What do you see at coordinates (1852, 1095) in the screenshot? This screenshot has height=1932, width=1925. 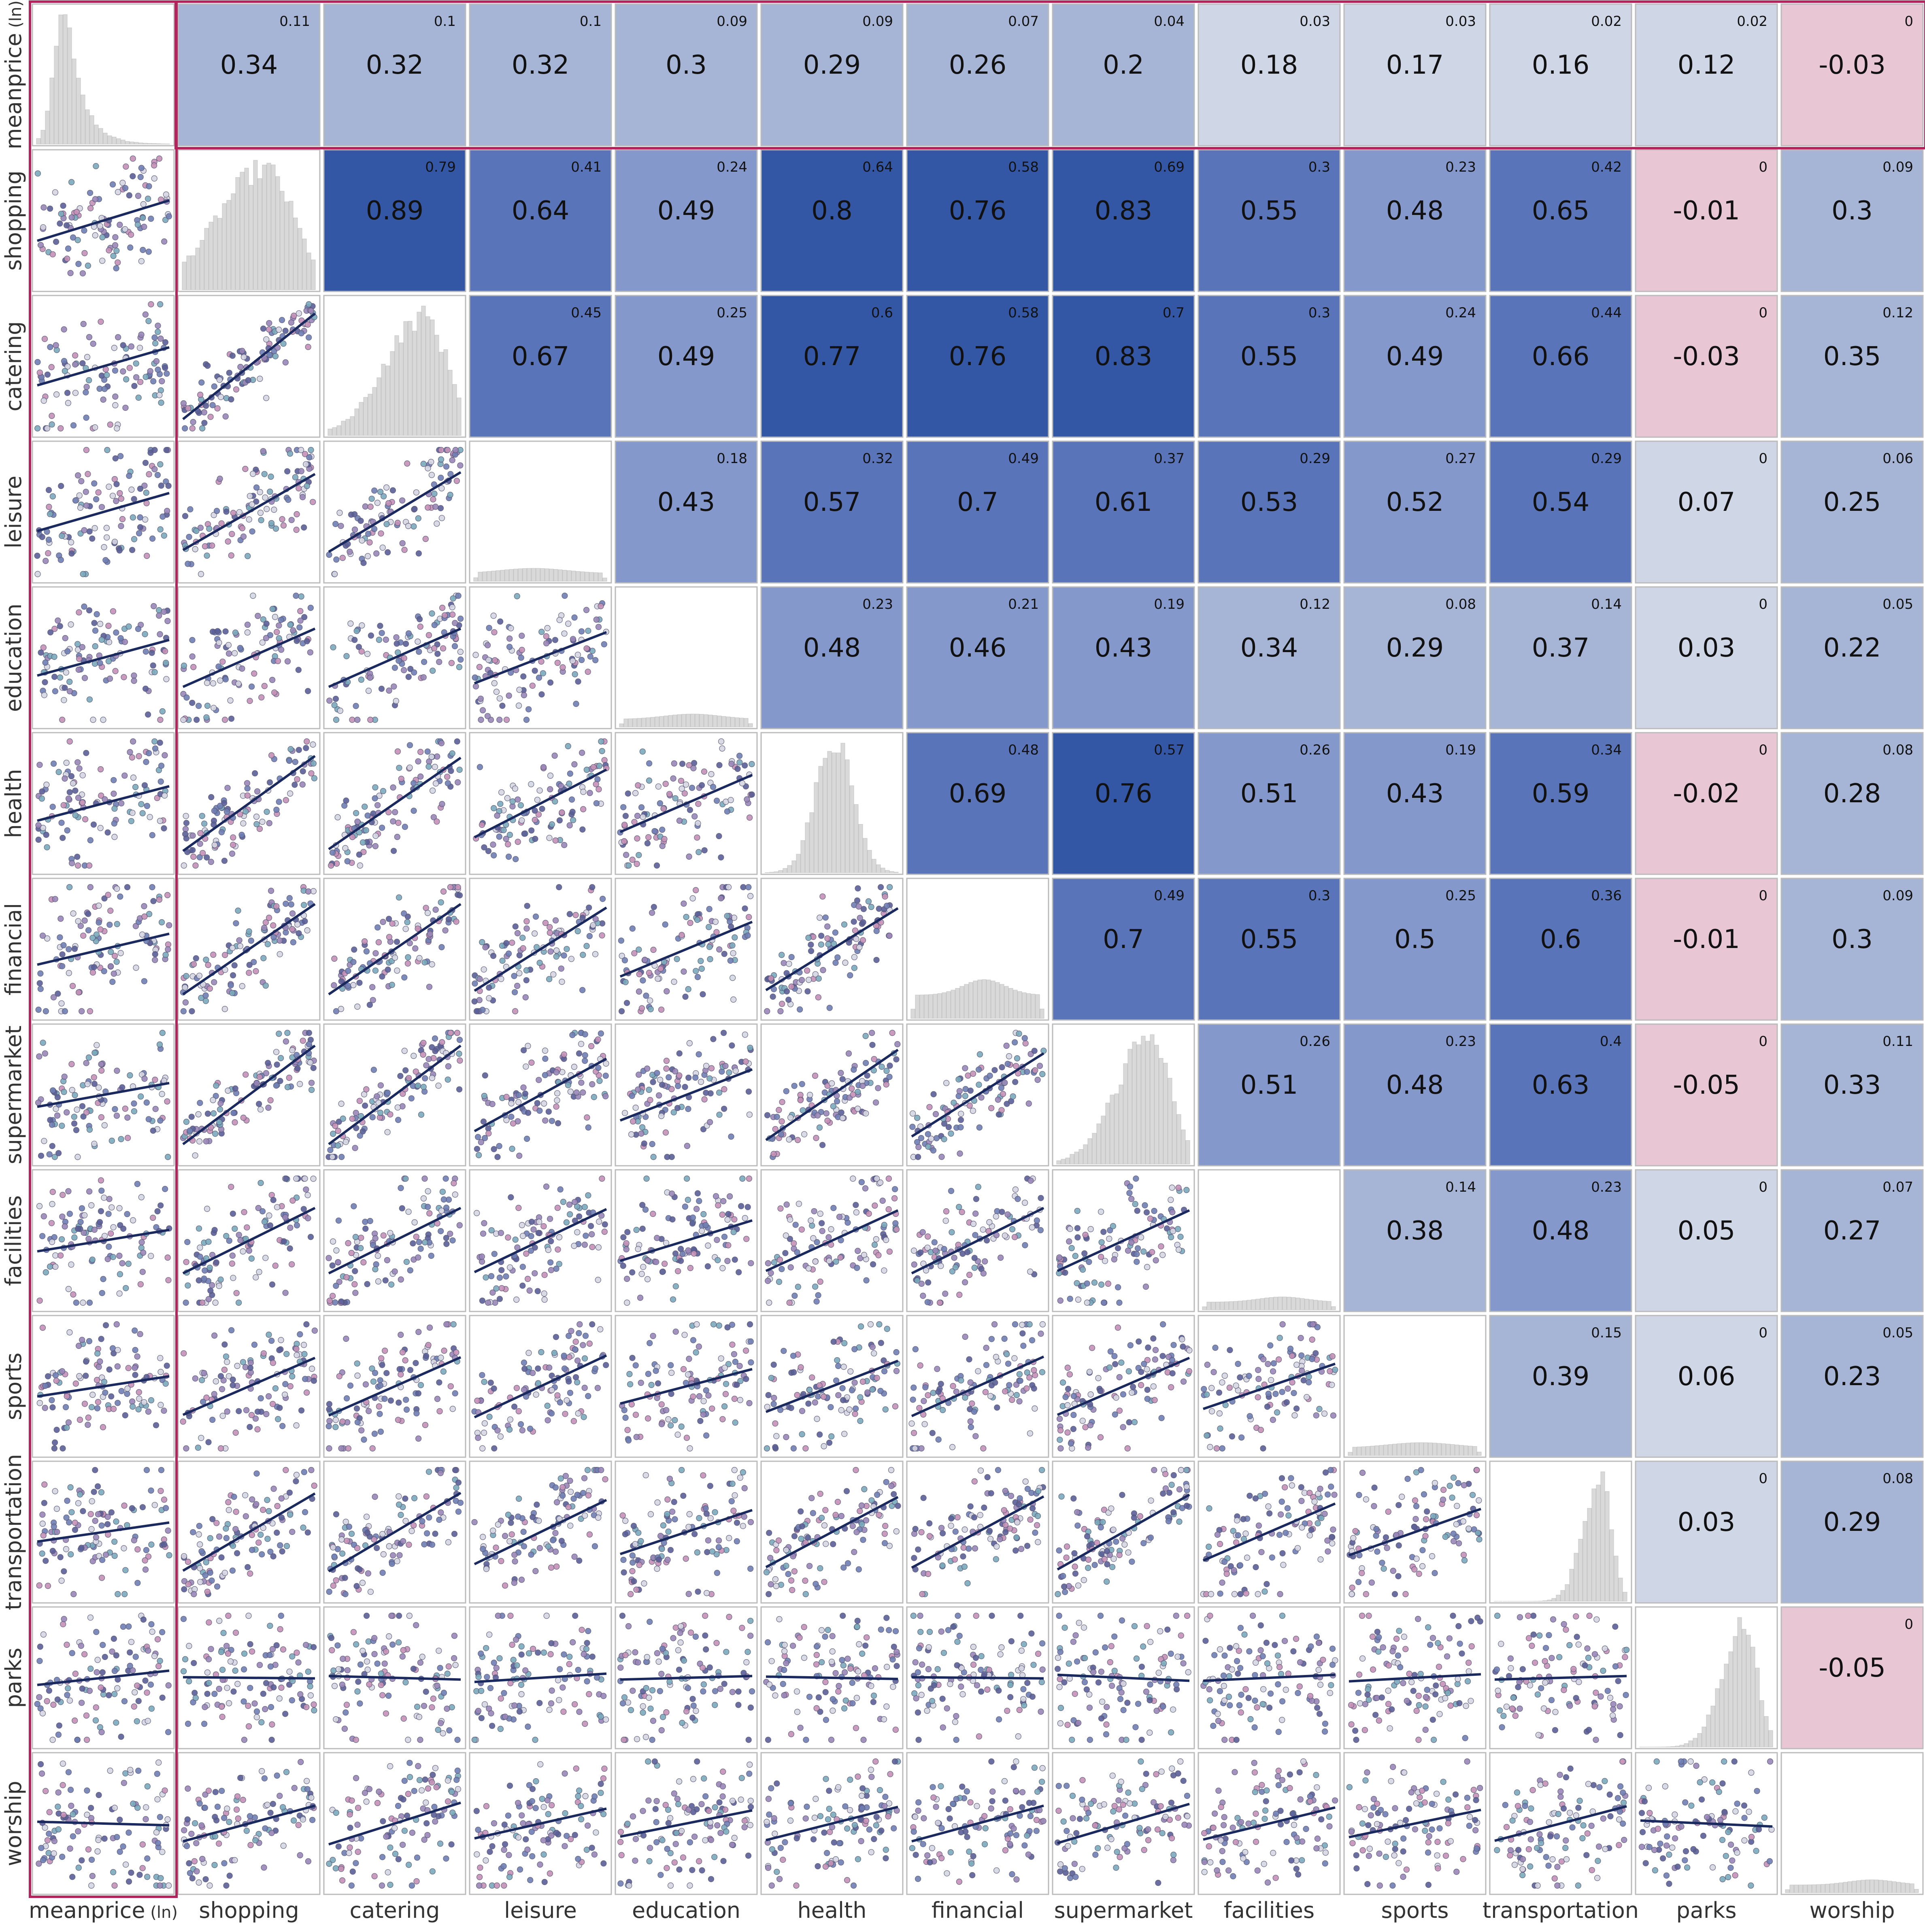 I see `panel-supermarket-worship: 0.330.11` at bounding box center [1852, 1095].